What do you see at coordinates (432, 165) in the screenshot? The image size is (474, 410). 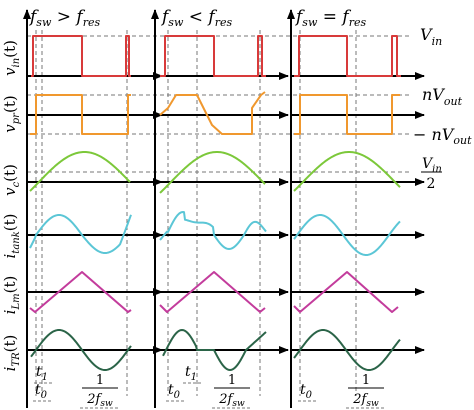 I see `half-vin-numerator: Vin` at bounding box center [432, 165].